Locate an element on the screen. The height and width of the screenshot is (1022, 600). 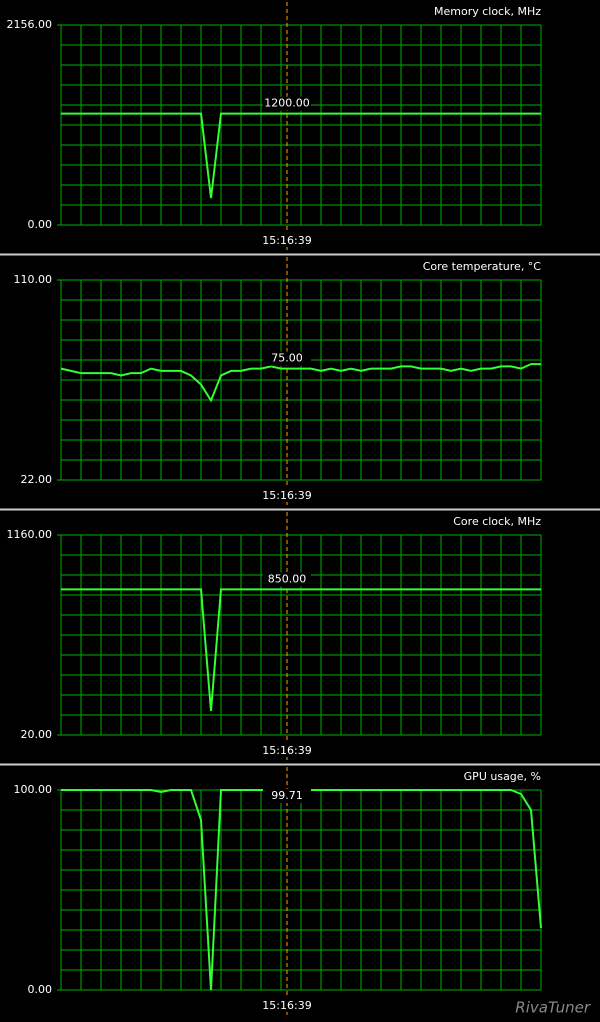
y-tick-label: 22.00 is located at coordinates (37, 479).